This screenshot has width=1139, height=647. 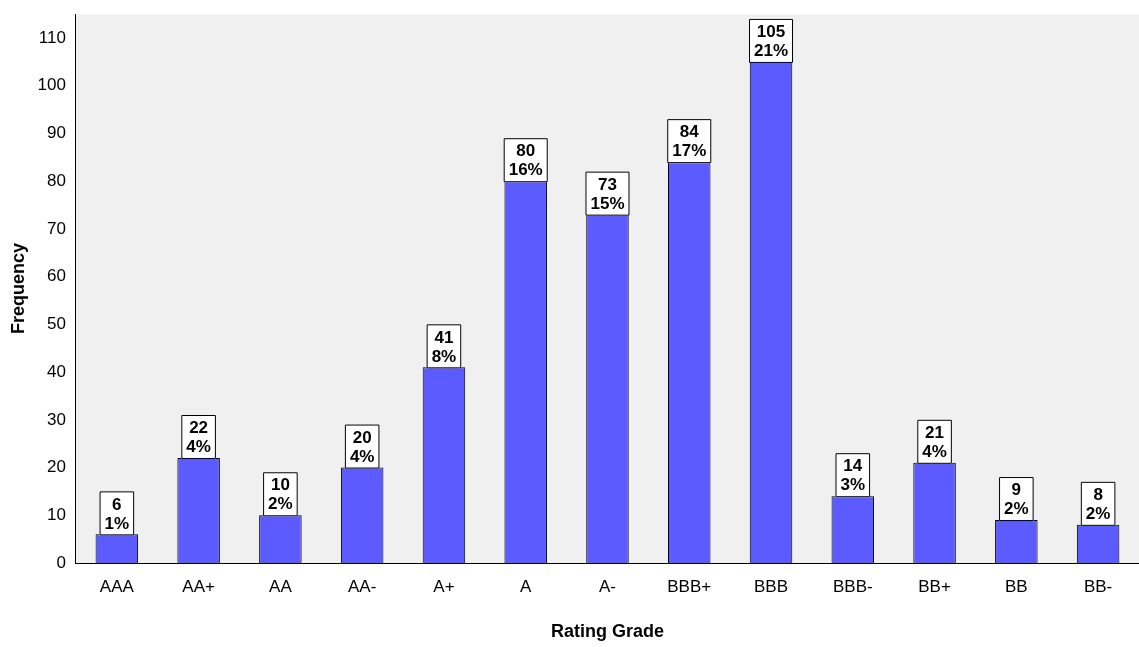 I want to click on x-tick-label: BB+, so click(x=934, y=586).